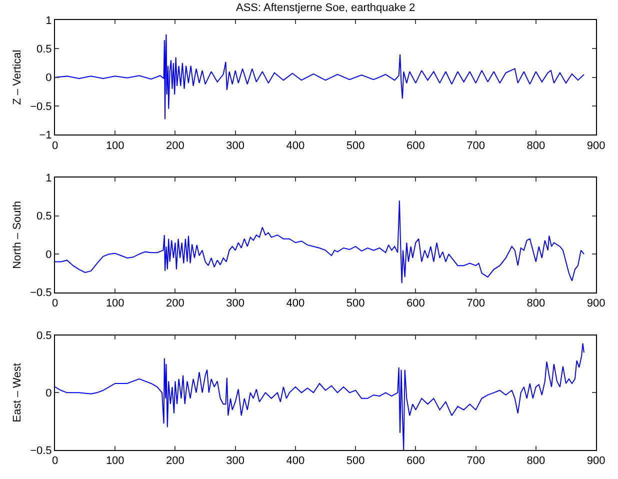 The width and height of the screenshot is (618, 479). What do you see at coordinates (18, 235) in the screenshot?
I see `y-axis-title: North – South` at bounding box center [18, 235].